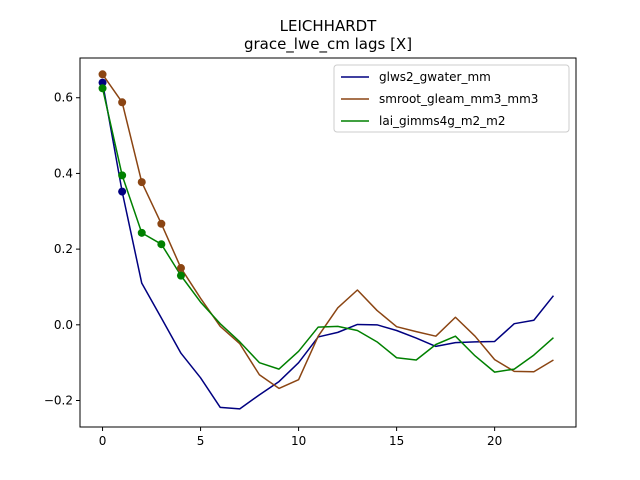 The height and width of the screenshot is (480, 640). I want to click on y-tick-label: 0.2, so click(63, 249).